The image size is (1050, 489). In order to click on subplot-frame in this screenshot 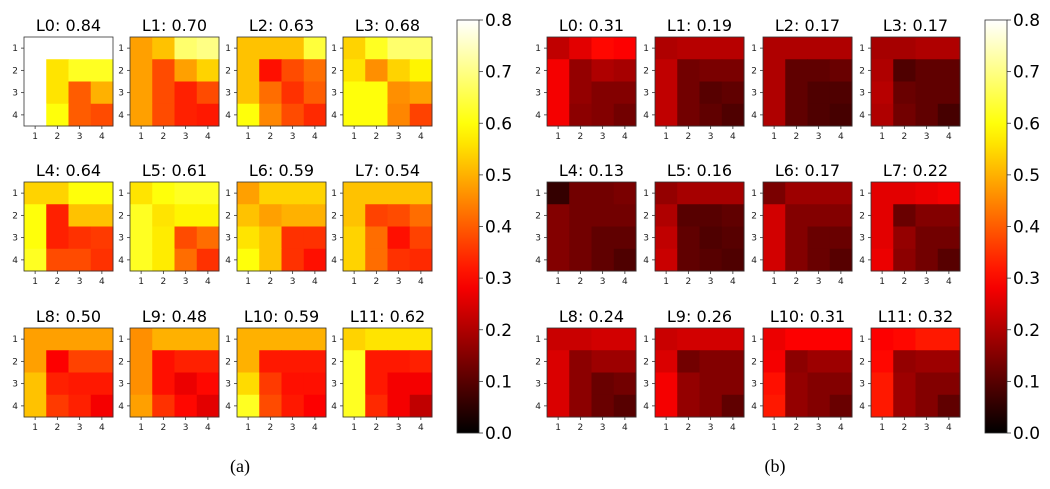, I will do `click(699, 226)`.